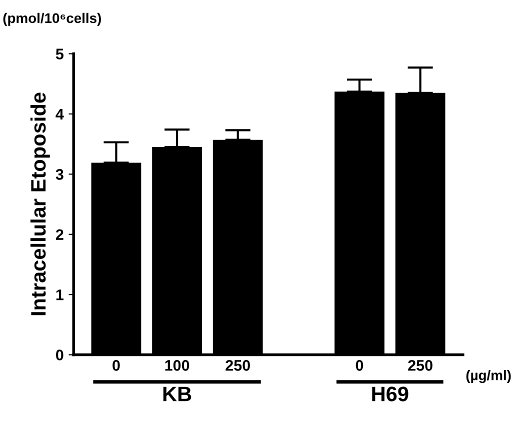 The height and width of the screenshot is (430, 526). What do you see at coordinates (60, 295) in the screenshot?
I see `y-tick-label: 1` at bounding box center [60, 295].